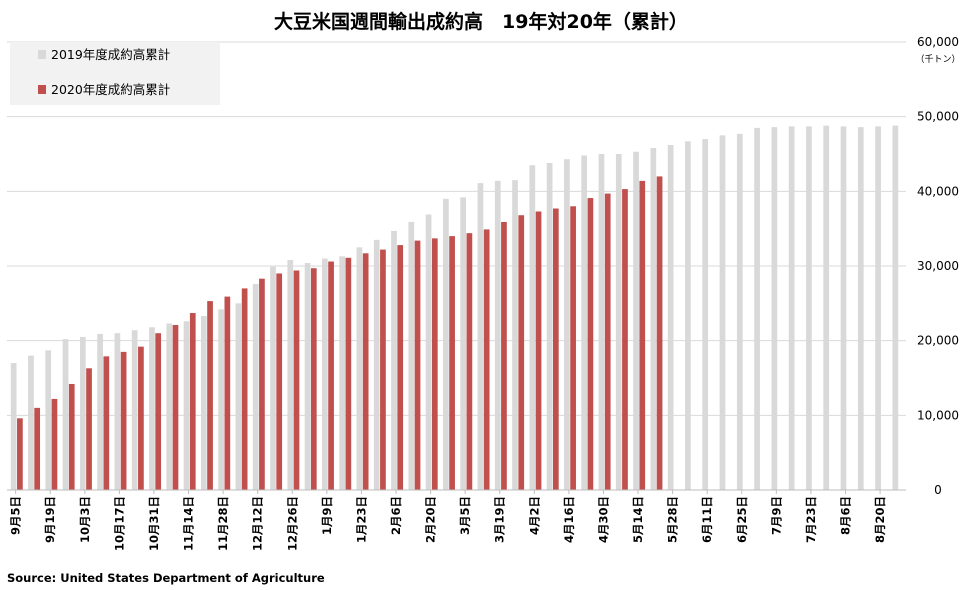 The image size is (967, 590). Describe the element at coordinates (938, 415) in the screenshot. I see `y-tick-label: 10,000` at that location.